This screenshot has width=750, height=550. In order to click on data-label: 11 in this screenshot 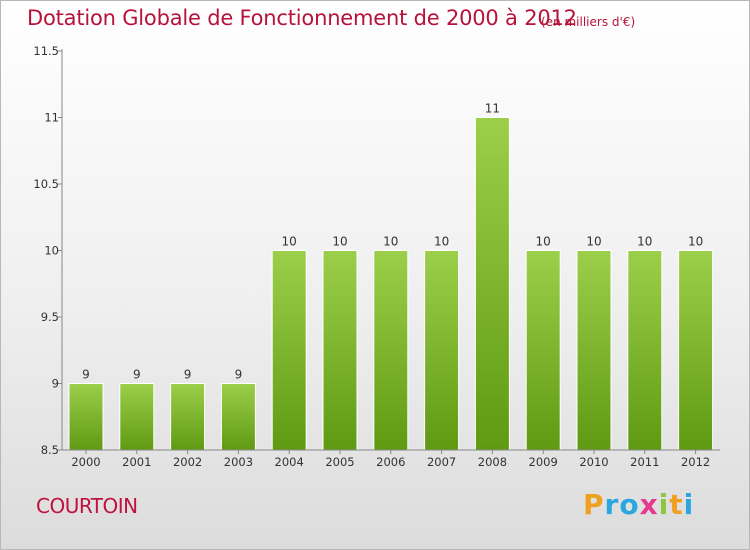, I will do `click(492, 109)`.